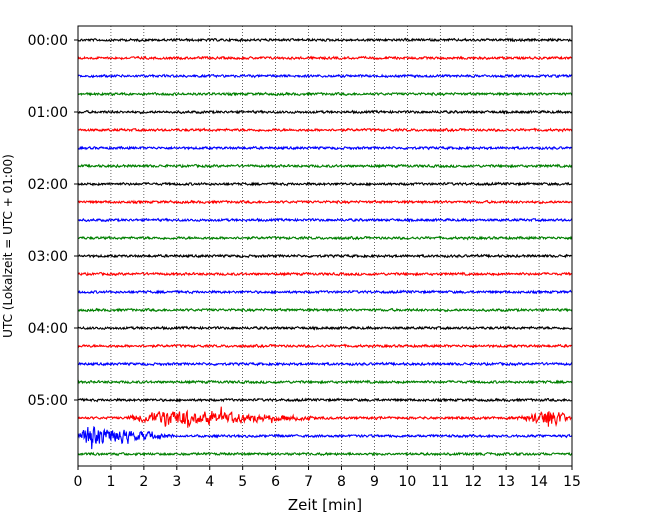  Describe the element at coordinates (327, 478) in the screenshot. I see `x-axis: 0 1 2 3 4 5 6 7 8 9 10 11 12 13 14 15` at that location.